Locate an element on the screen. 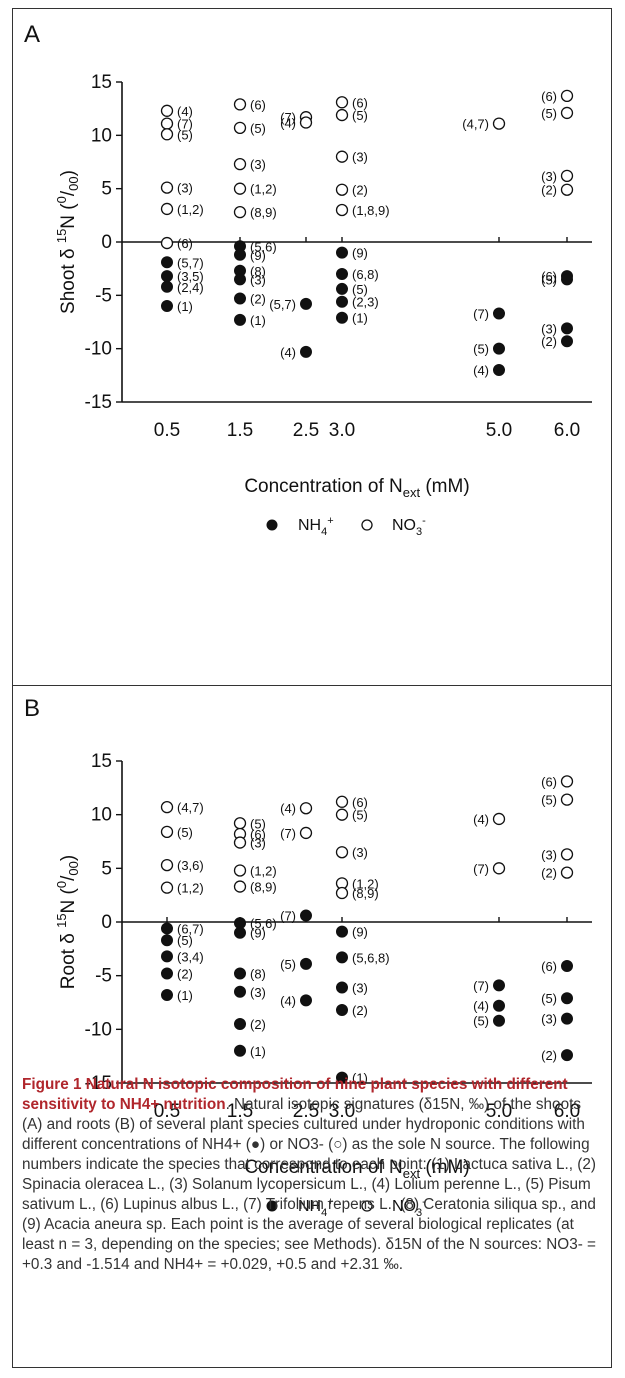 Image resolution: width=625 pixels, height=1378 pixels. x-tick-label: 0.5 is located at coordinates (167, 430).